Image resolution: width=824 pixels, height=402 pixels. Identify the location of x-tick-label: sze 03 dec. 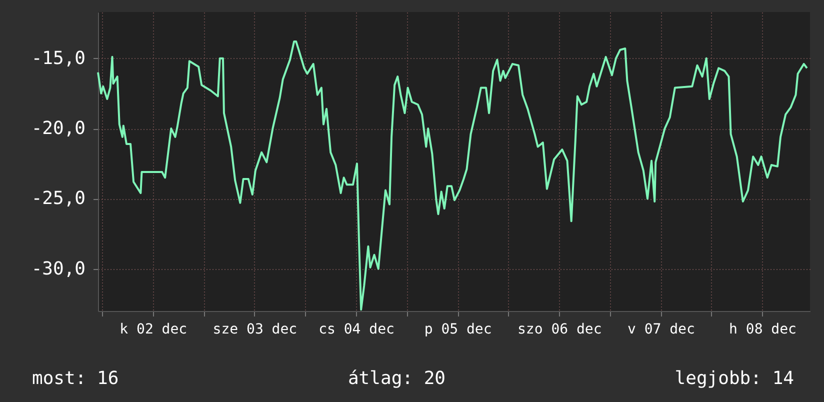
(255, 330).